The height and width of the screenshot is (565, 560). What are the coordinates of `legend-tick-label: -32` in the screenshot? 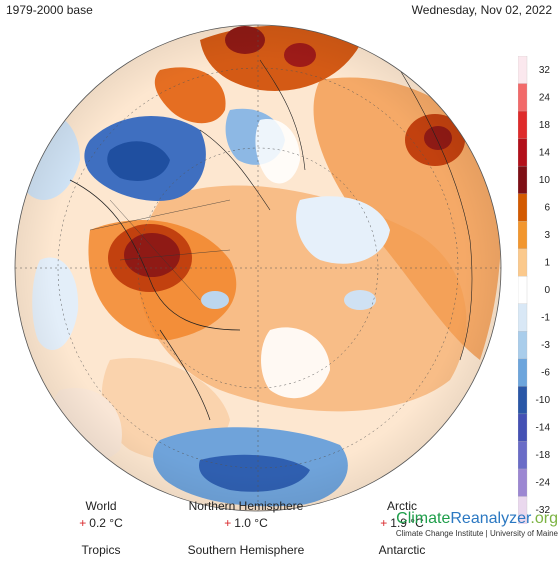 It's located at (543, 510).